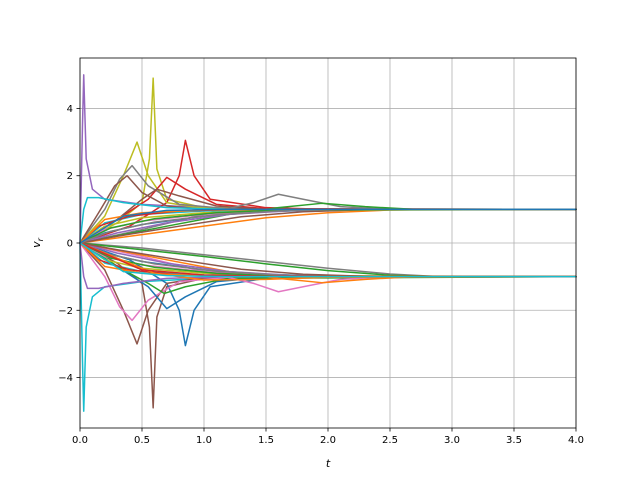  What do you see at coordinates (514, 440) in the screenshot?
I see `x-tick-label: 3.5` at bounding box center [514, 440].